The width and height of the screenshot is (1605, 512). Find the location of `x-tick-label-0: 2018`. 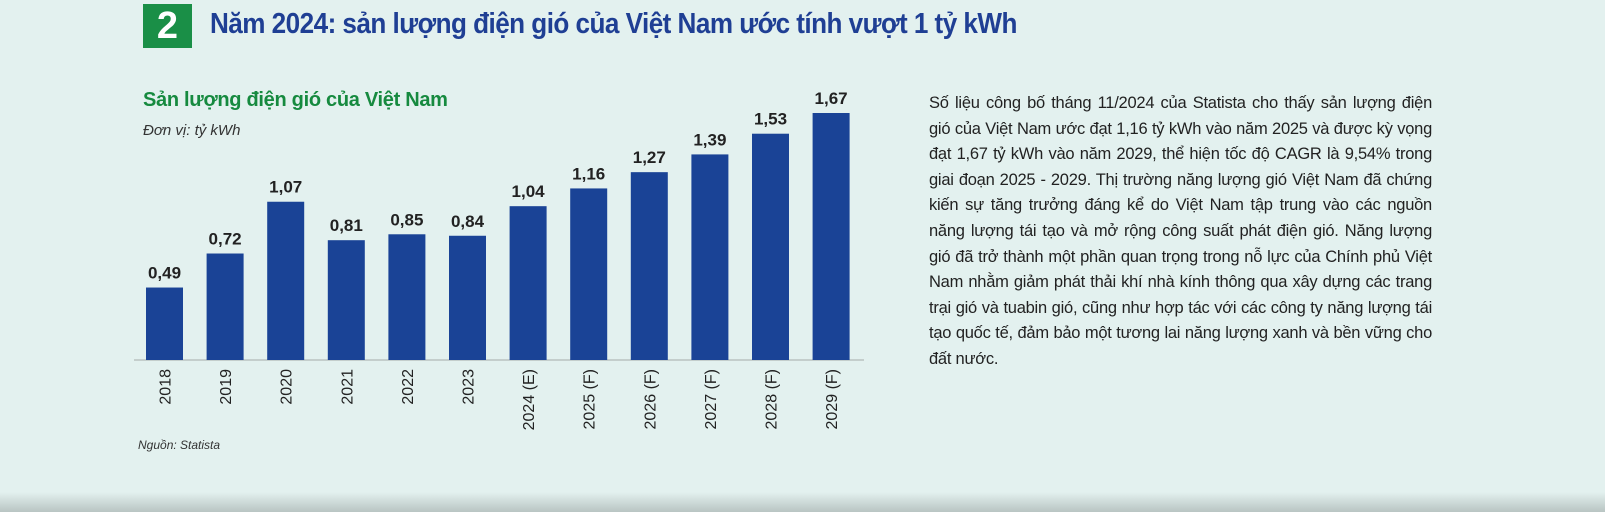

x-tick-label-0: 2018 is located at coordinates (166, 387).